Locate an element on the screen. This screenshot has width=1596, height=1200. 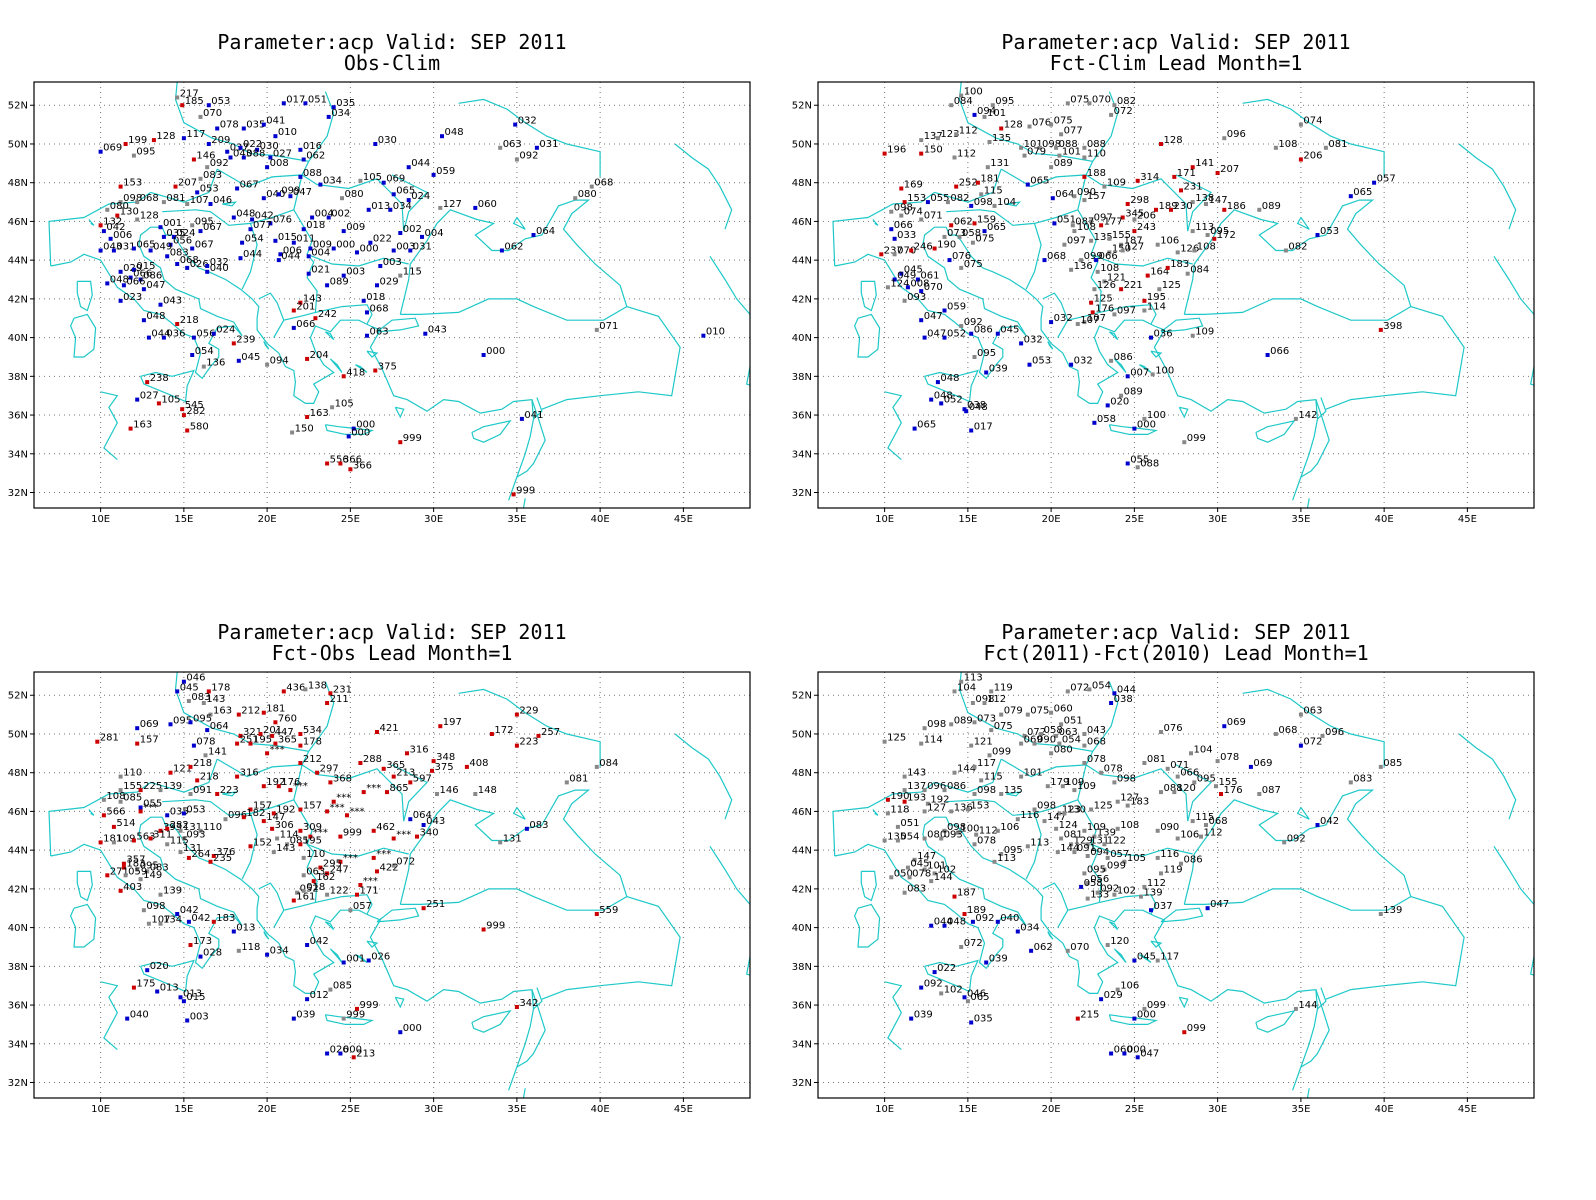
station-value: 066 is located at coordinates (1279, 351).